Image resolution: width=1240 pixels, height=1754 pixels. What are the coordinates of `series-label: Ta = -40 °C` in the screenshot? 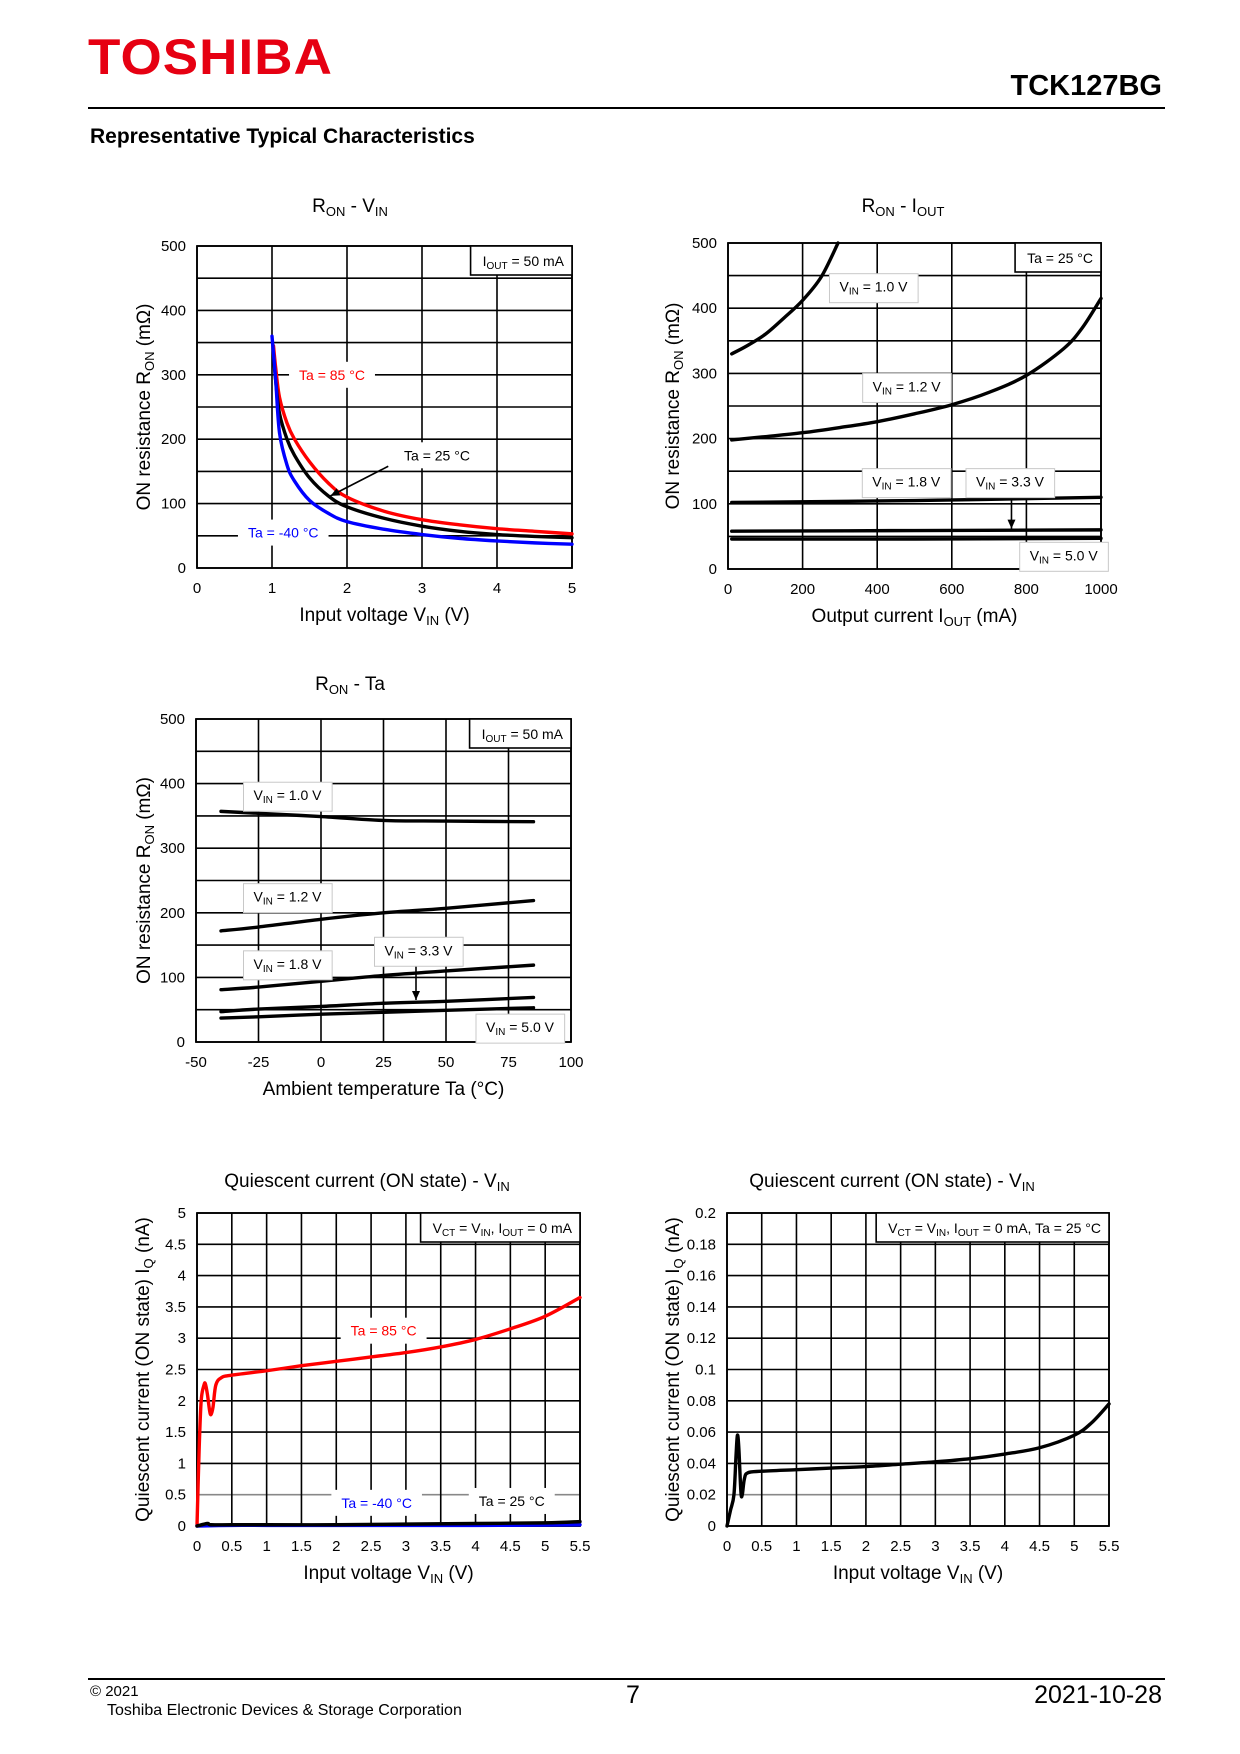 It's located at (376, 1502).